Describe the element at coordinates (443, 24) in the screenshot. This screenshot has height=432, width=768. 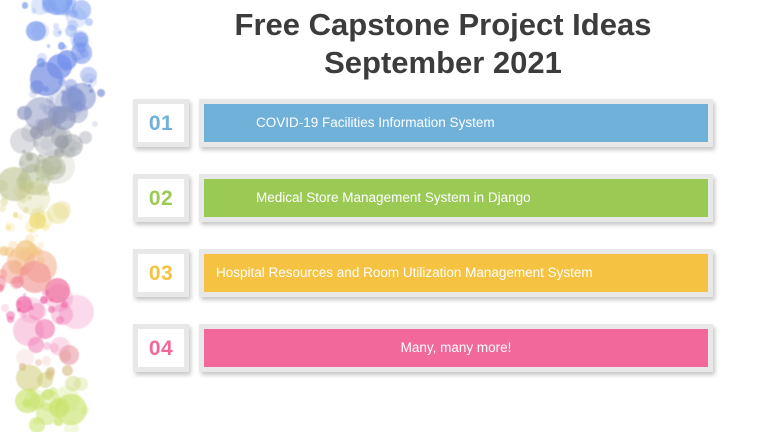
I see `title-line-1: Free Capstone Project Ideas` at that location.